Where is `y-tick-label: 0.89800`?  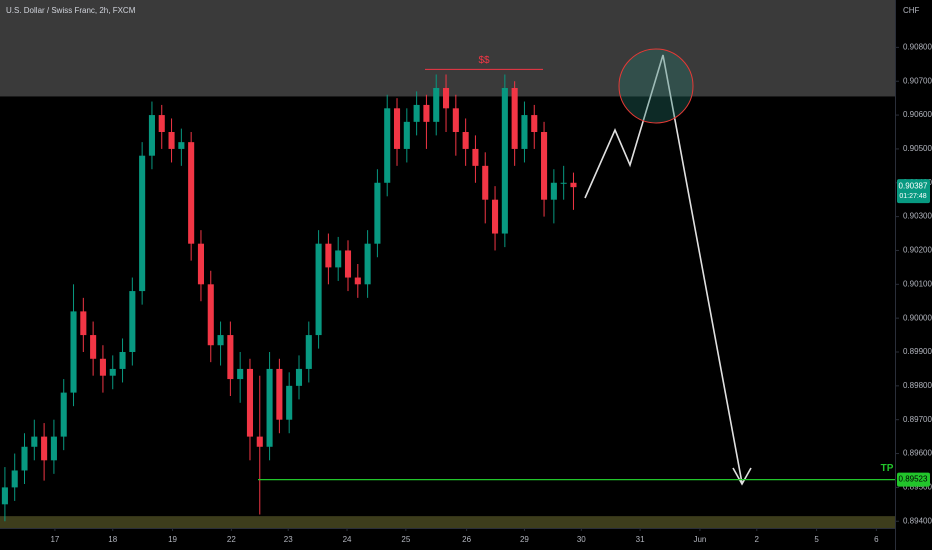 y-tick-label: 0.89800 is located at coordinates (917, 385).